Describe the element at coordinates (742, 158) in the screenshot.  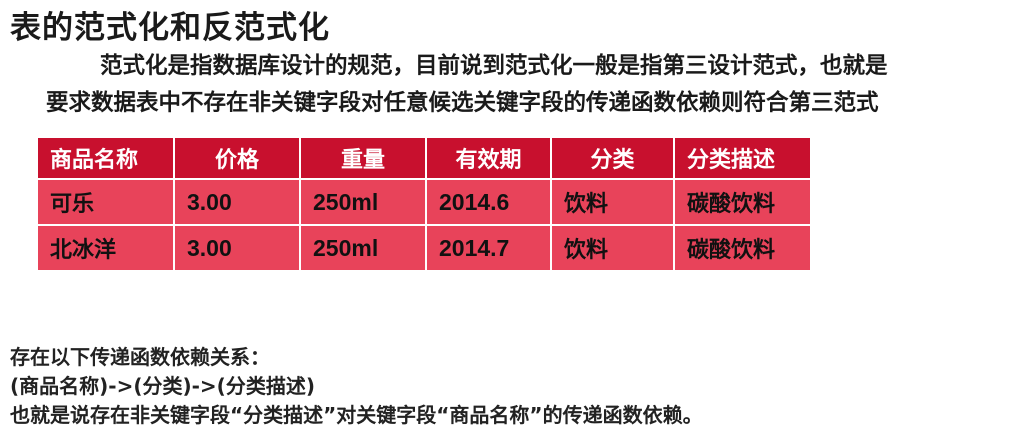
I see `header-category-desc: 分类描述` at that location.